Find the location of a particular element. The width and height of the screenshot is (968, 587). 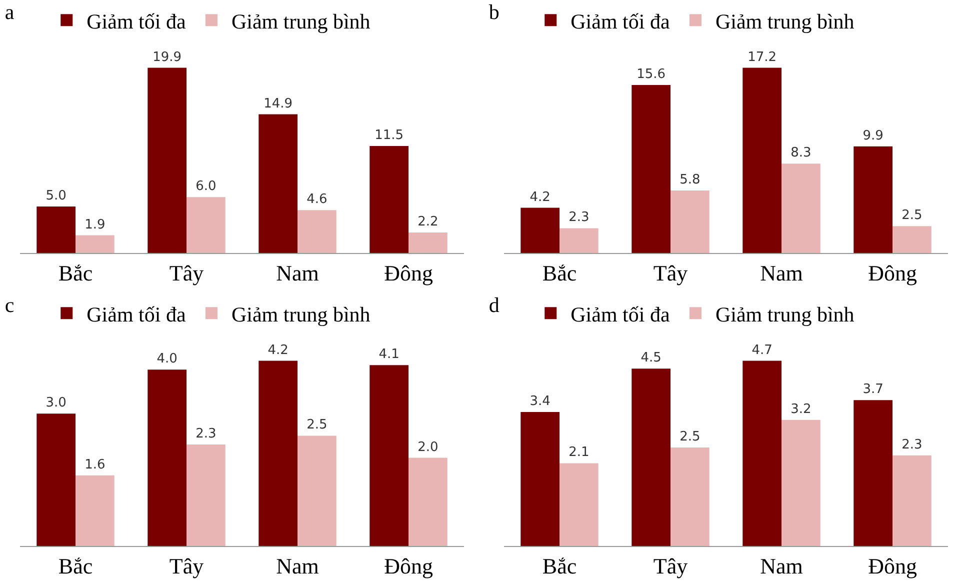

data-label: 11.5 is located at coordinates (389, 135).